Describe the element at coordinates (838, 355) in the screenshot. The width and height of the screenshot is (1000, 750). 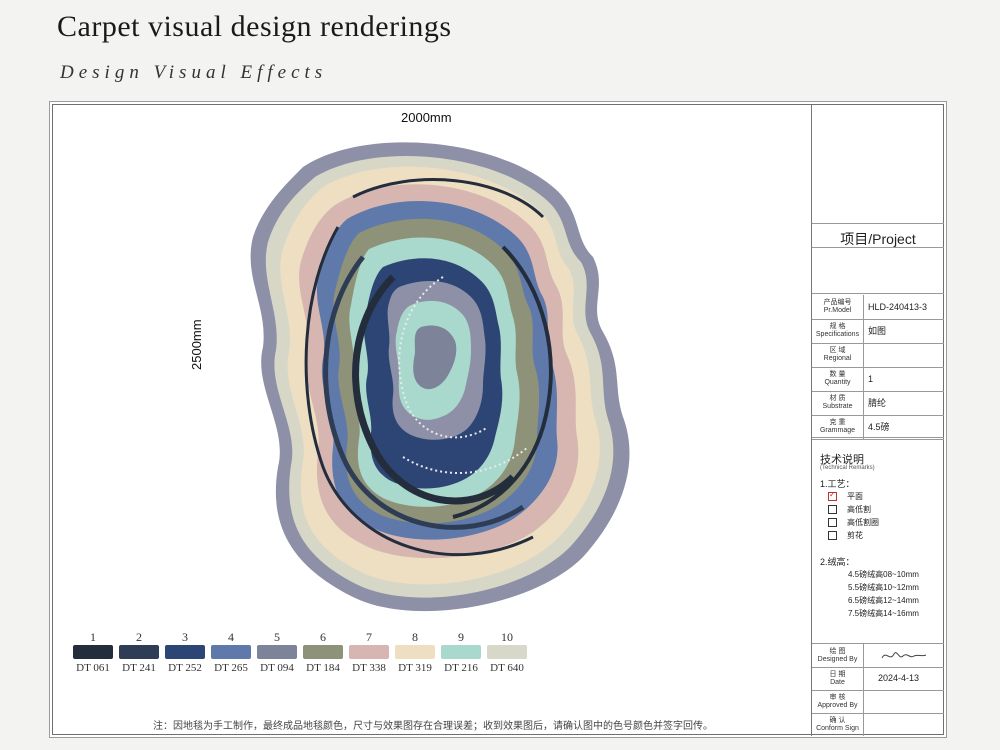
I see `spec-label: 区 域 Regional` at that location.